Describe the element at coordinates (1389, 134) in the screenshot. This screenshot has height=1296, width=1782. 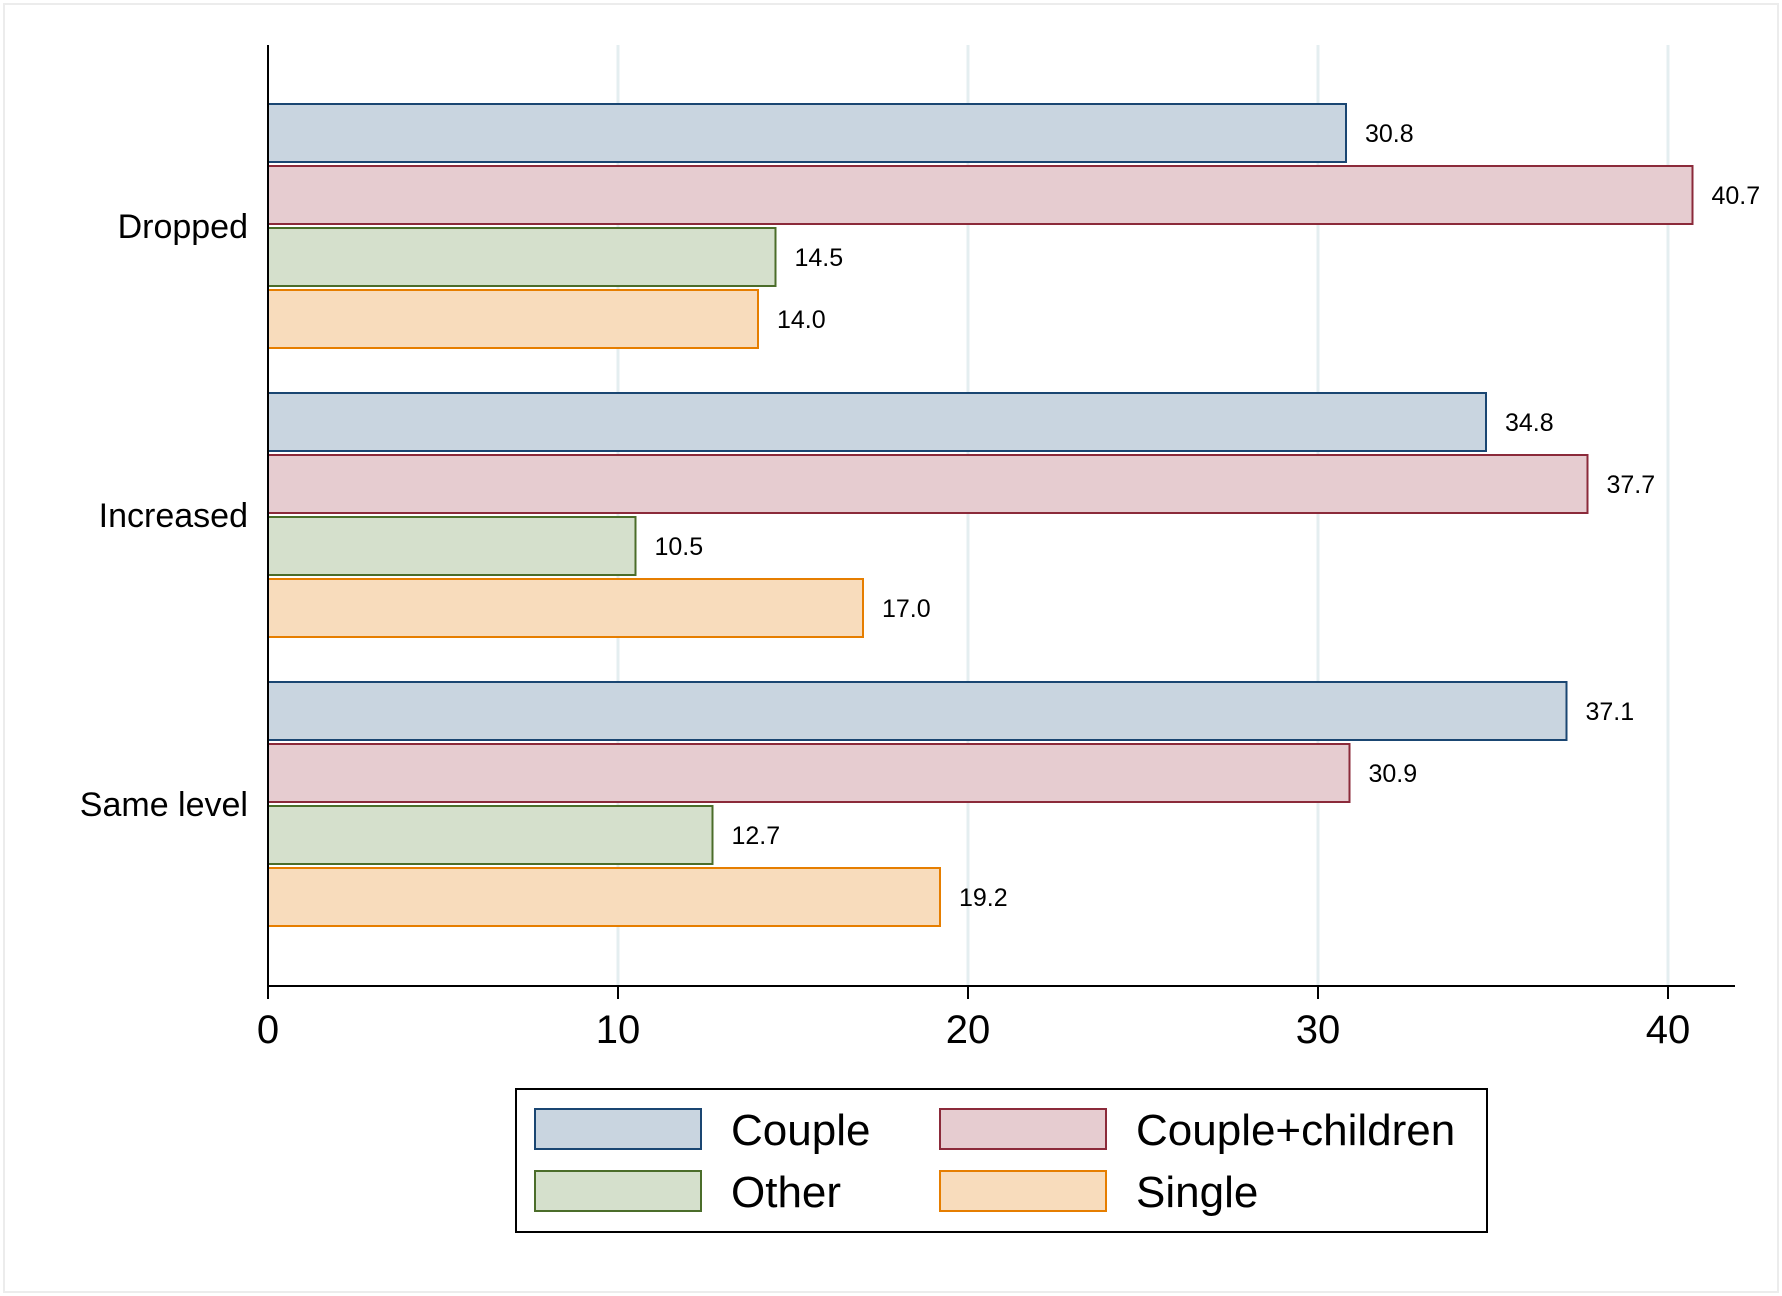
I see `data-label: 30.8` at that location.